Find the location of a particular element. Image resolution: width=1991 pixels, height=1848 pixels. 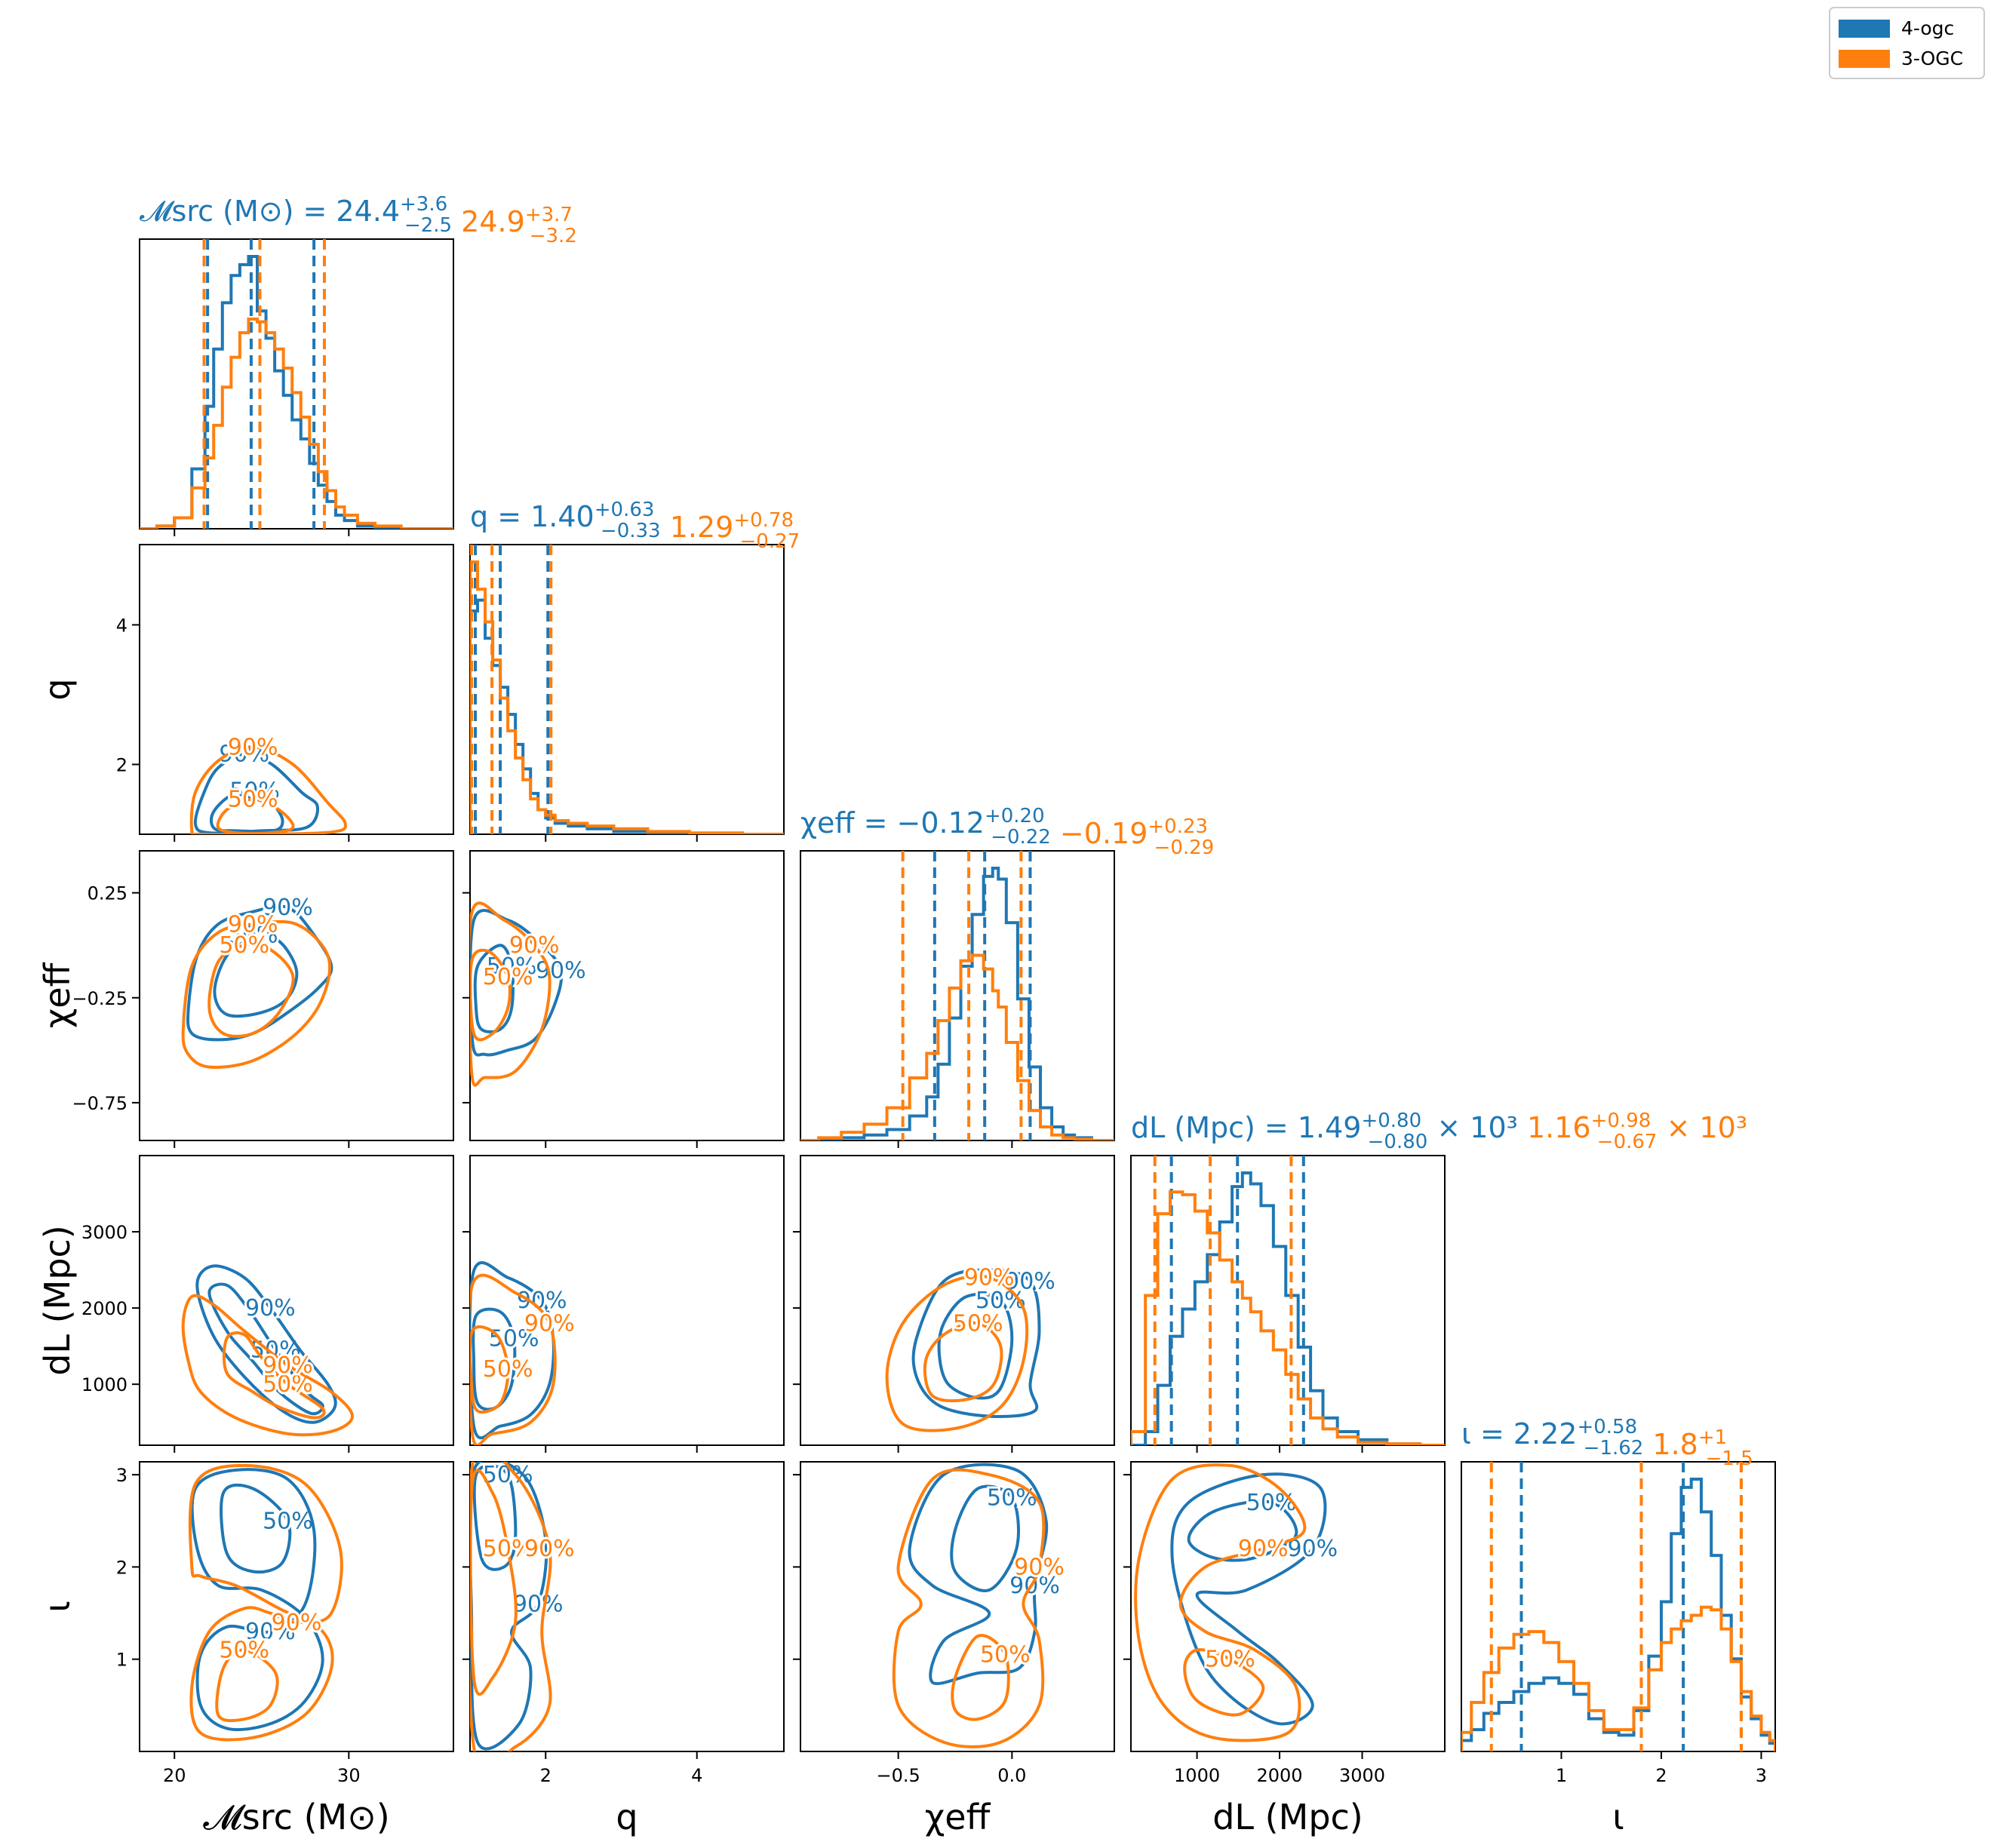

panel-title: ι = 2.22+0.58 −1.62 1.8+1 −1.5 is located at coordinates (1607, 1443).